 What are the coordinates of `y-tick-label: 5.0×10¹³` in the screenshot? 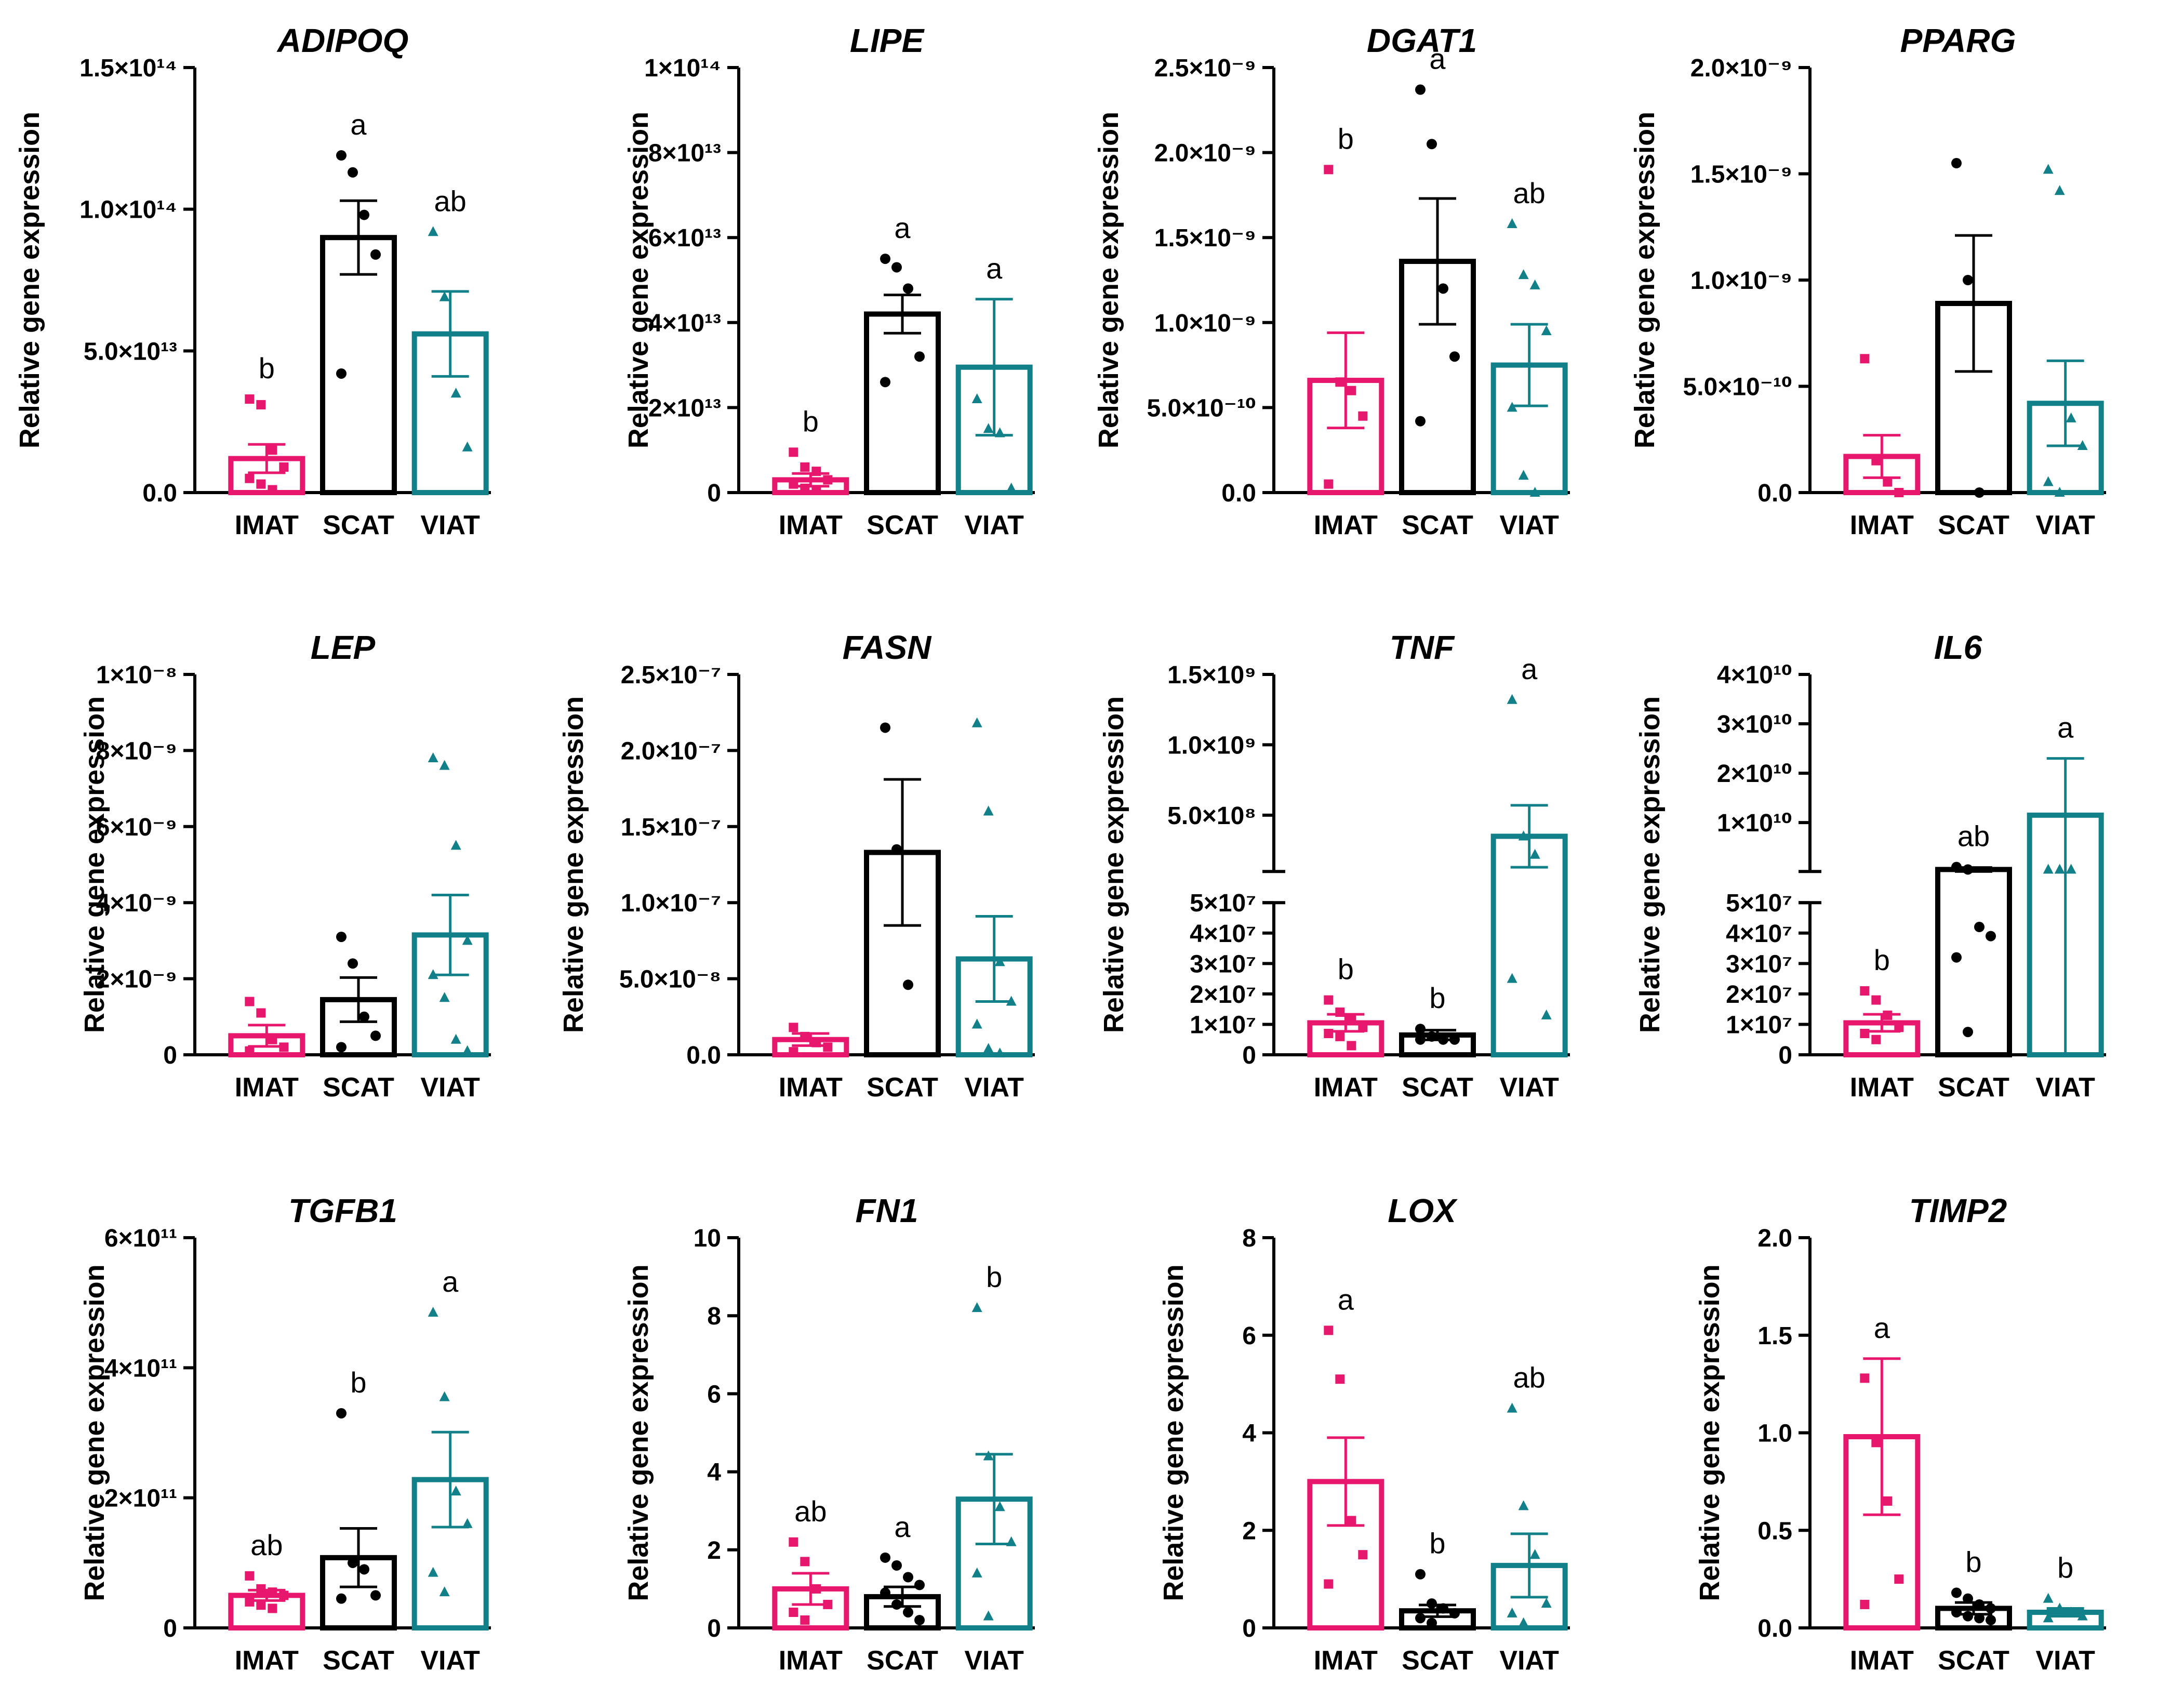 It's located at (130, 351).